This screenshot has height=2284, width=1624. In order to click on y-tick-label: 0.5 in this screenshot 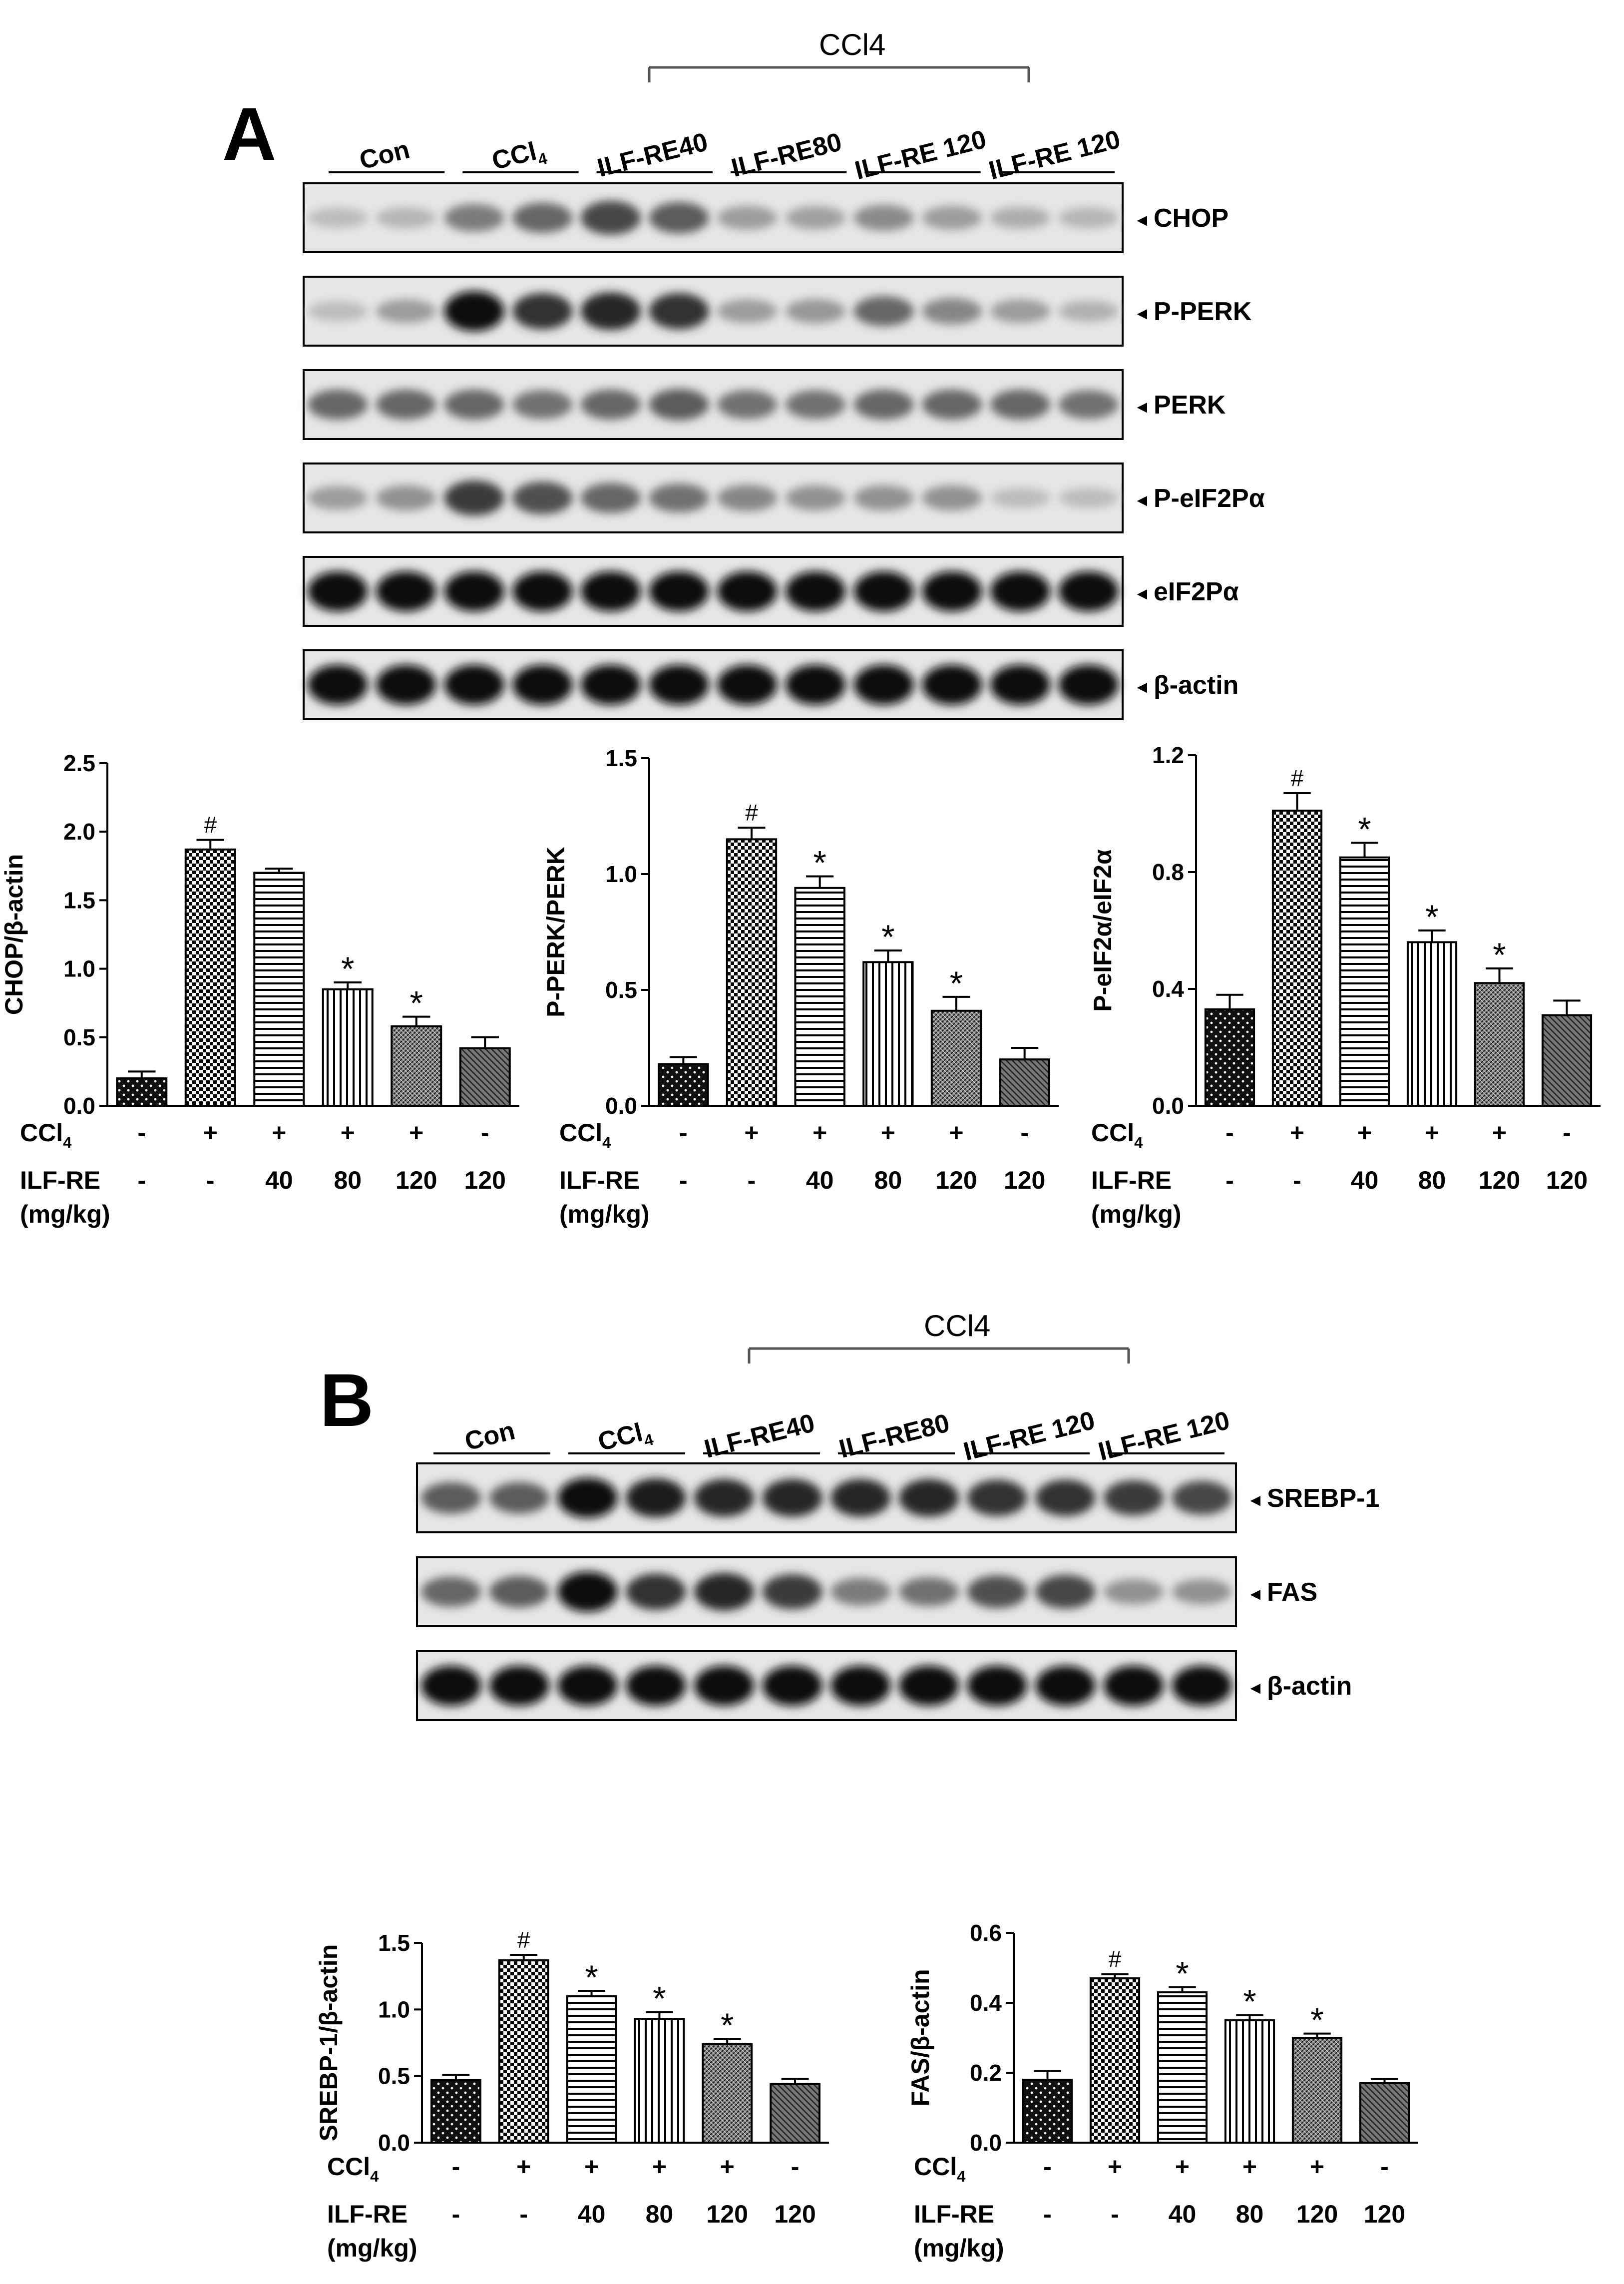, I will do `click(79, 1037)`.